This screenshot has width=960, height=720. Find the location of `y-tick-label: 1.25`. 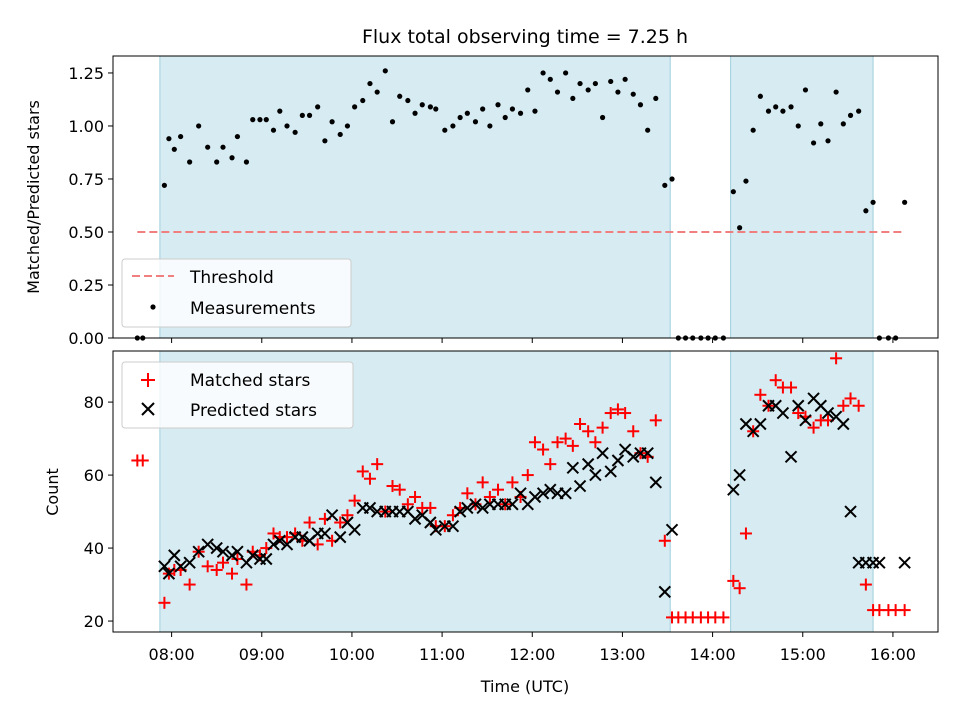

y-tick-label: 1.25 is located at coordinates (86, 73).